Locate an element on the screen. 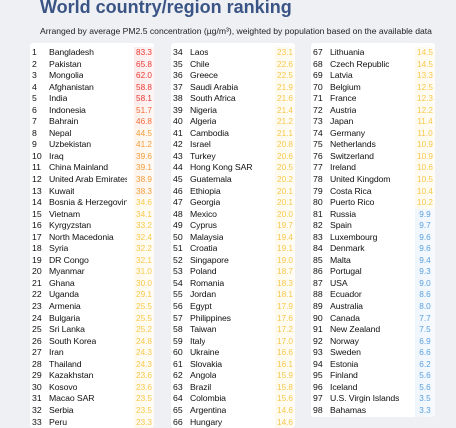 The image size is (456, 428). rank-number: 81 is located at coordinates (319, 215).